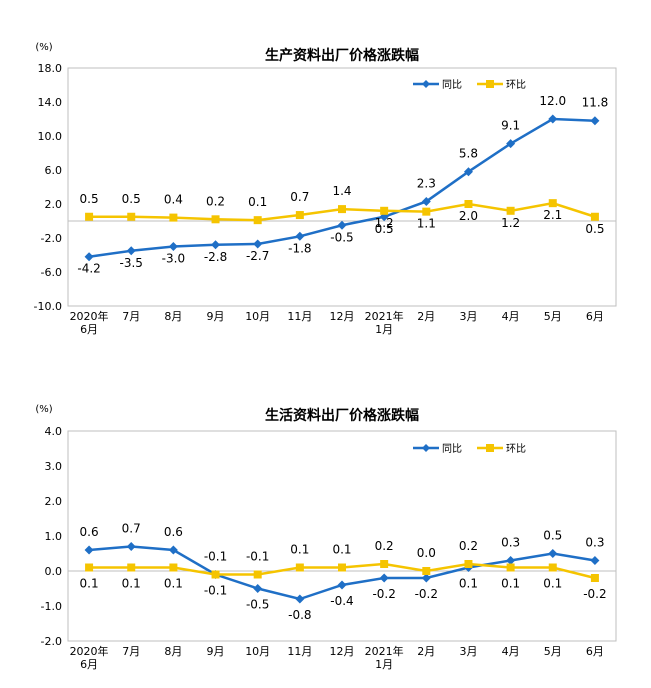 This screenshot has width=651, height=688. What do you see at coordinates (50, 68) in the screenshot?
I see `y-tick-label: 18.0` at bounding box center [50, 68].